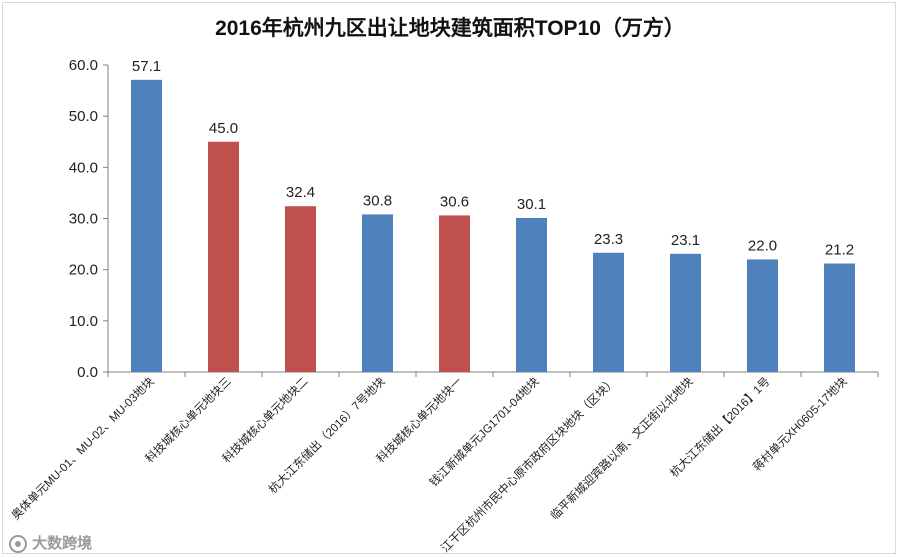  What do you see at coordinates (528, 464) in the screenshot?
I see `x-category-label: 江干区杭州市民中心原市政府区块地块（区块）` at bounding box center [528, 464].